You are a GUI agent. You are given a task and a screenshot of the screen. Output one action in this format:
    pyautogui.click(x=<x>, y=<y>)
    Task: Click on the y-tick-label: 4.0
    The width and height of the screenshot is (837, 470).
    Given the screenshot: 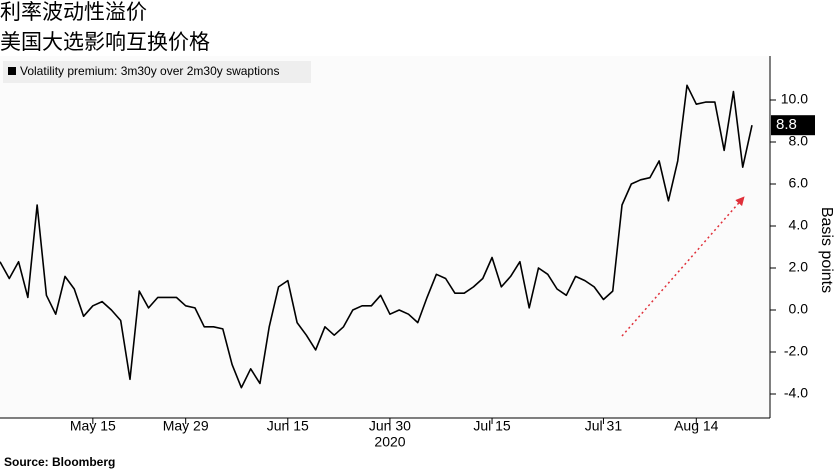 What is the action you would take?
    pyautogui.click(x=799, y=225)
    